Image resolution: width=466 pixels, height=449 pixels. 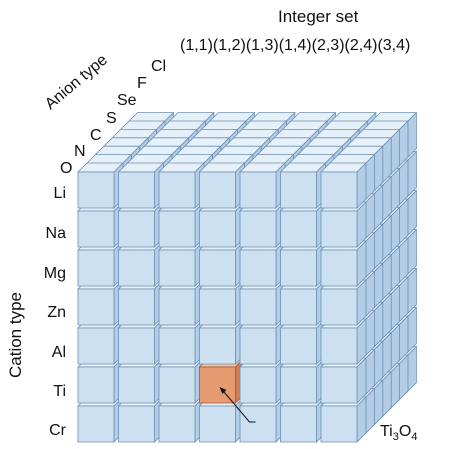 What do you see at coordinates (318, 16) in the screenshot?
I see `integer-set-title: Integer set` at bounding box center [318, 16].